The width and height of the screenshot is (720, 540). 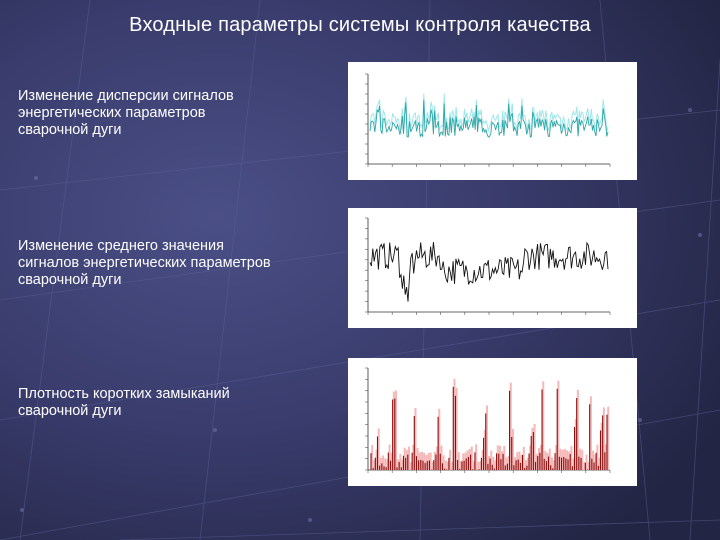 I want to click on variance-trace, so click(x=489, y=119).